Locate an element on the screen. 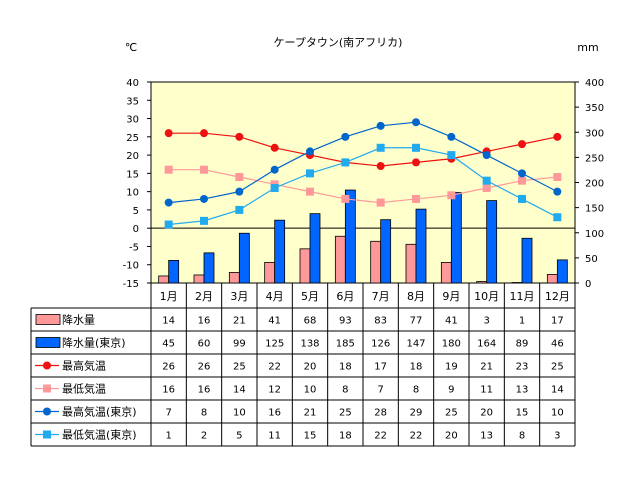 The image size is (625, 487). table-cell: 8 is located at coordinates (345, 390).